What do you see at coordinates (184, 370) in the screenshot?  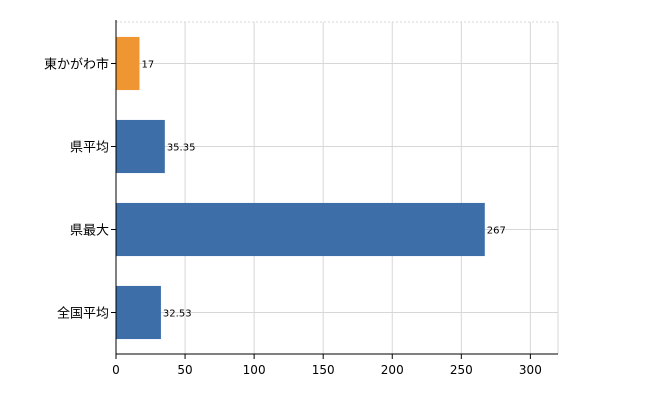 I see `x-tick-label-1: 50` at bounding box center [184, 370].